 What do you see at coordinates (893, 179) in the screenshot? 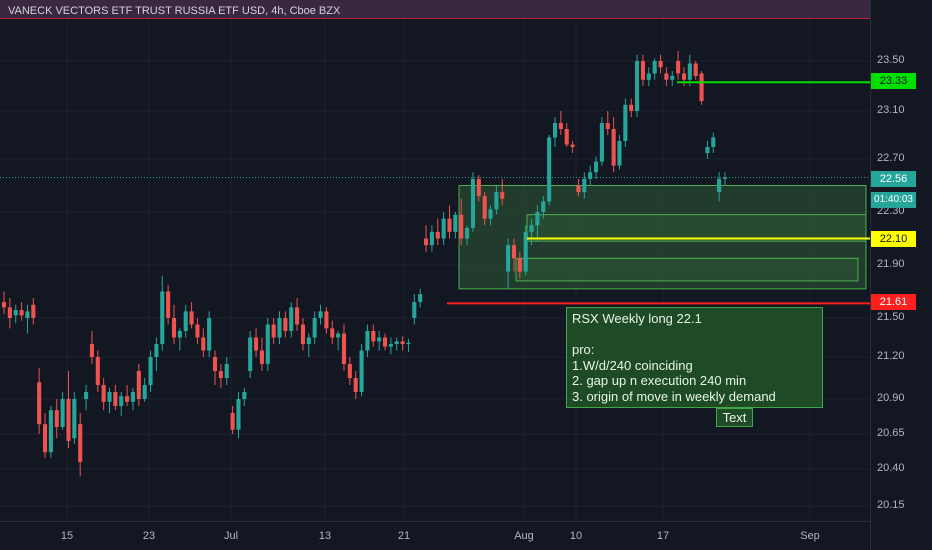
I see `last-price-badge: 22.56` at bounding box center [893, 179].